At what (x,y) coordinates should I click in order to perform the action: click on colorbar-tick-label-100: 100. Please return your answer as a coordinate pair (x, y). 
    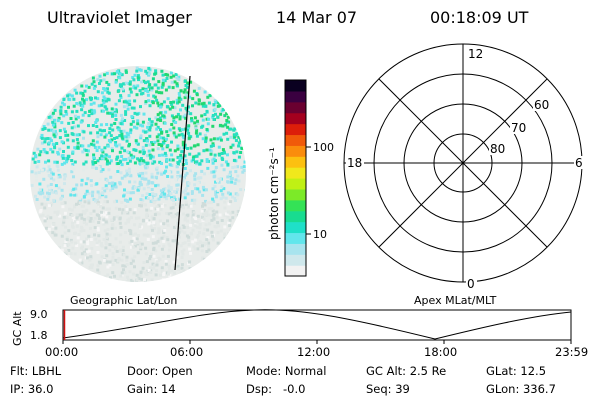
    Looking at the image, I should click on (323, 147).